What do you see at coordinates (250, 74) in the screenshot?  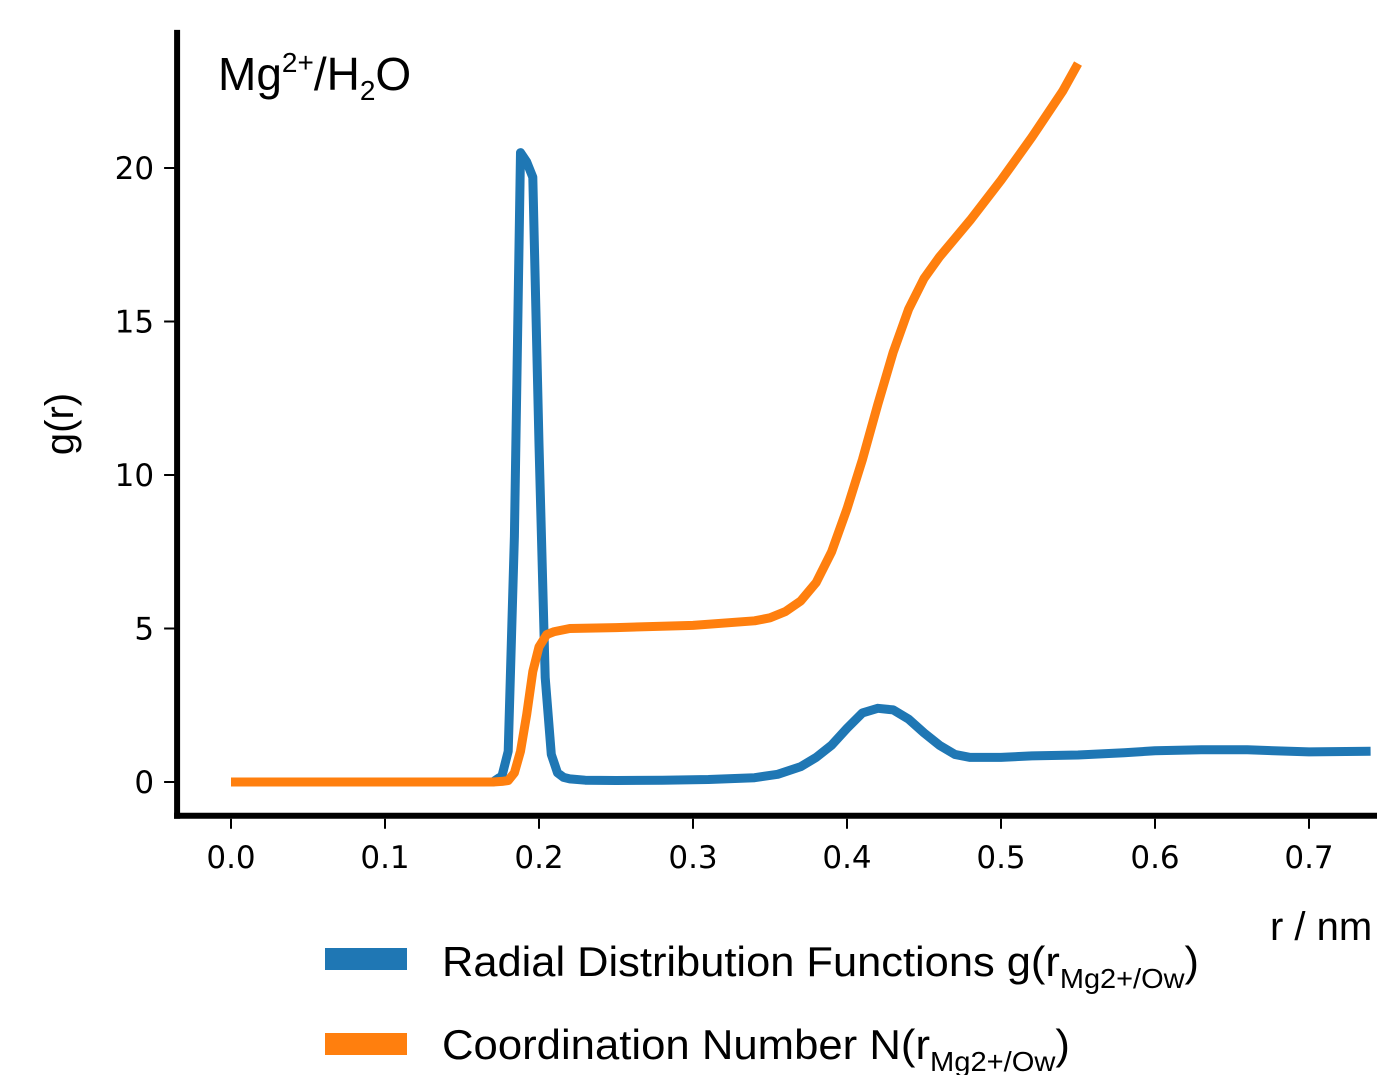 I see `panel-label-base: Mg` at bounding box center [250, 74].